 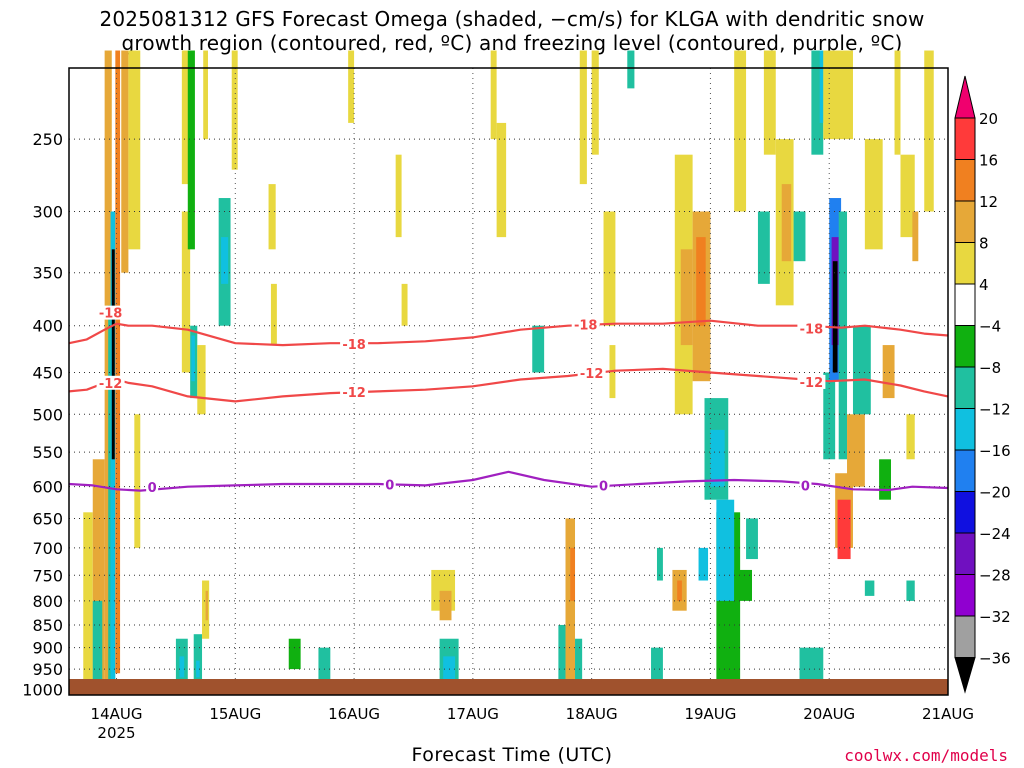 I want to click on y-tick-label: 550, so click(x=47, y=452).